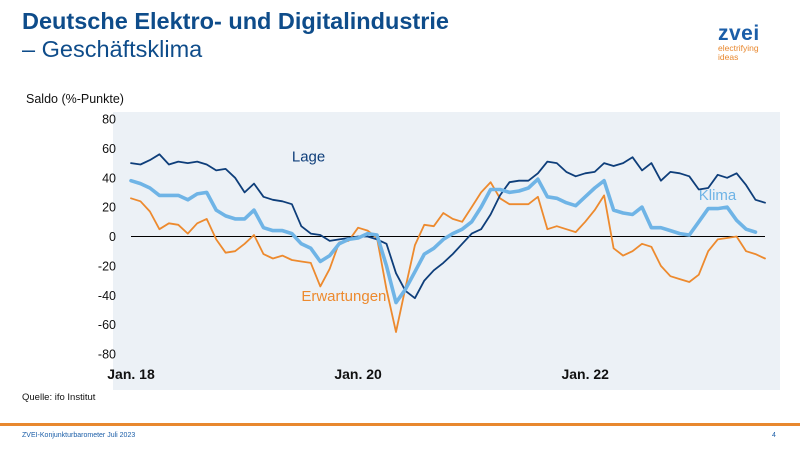 The image size is (800, 450). I want to click on zvei-logo: zvei electrifying ideas, so click(739, 42).